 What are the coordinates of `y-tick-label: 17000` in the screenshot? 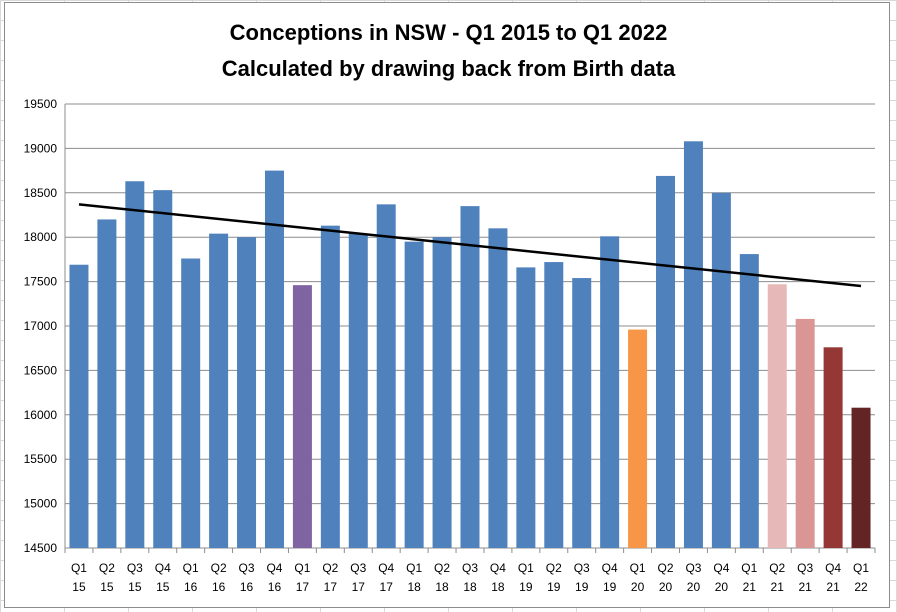 It's located at (41, 326).